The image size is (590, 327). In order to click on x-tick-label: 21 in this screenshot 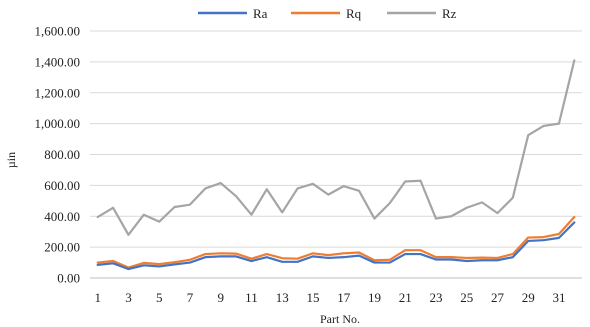, I will do `click(405, 297)`.